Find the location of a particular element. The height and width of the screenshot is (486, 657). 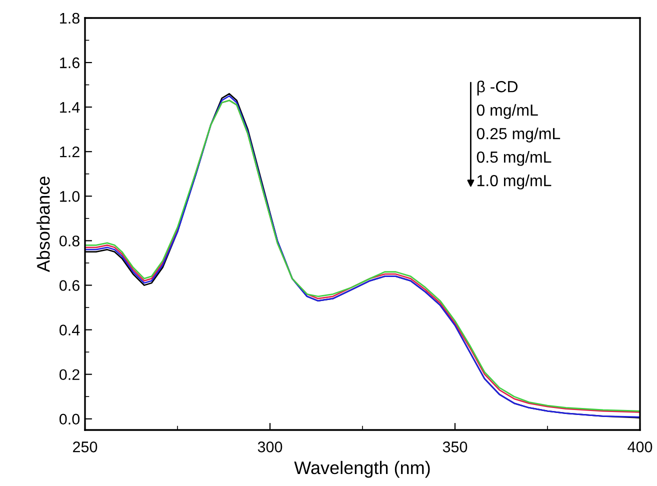

y-tick-label: 0.0 is located at coordinates (70, 419).